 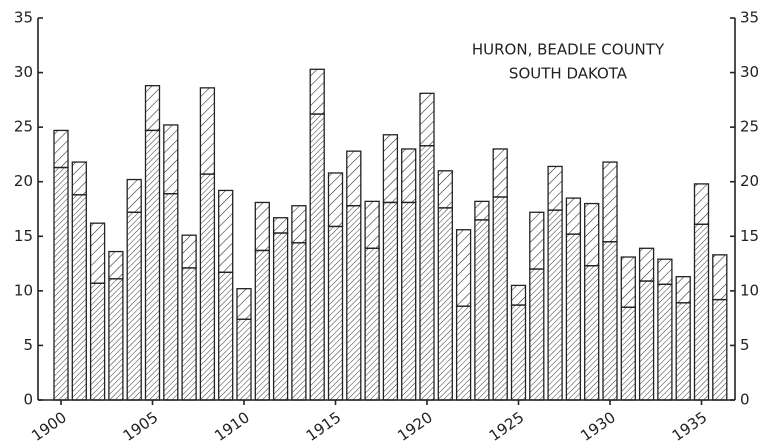 What do you see at coordinates (23, 181) in the screenshot?
I see `y-tick-label: 20` at bounding box center [23, 181].